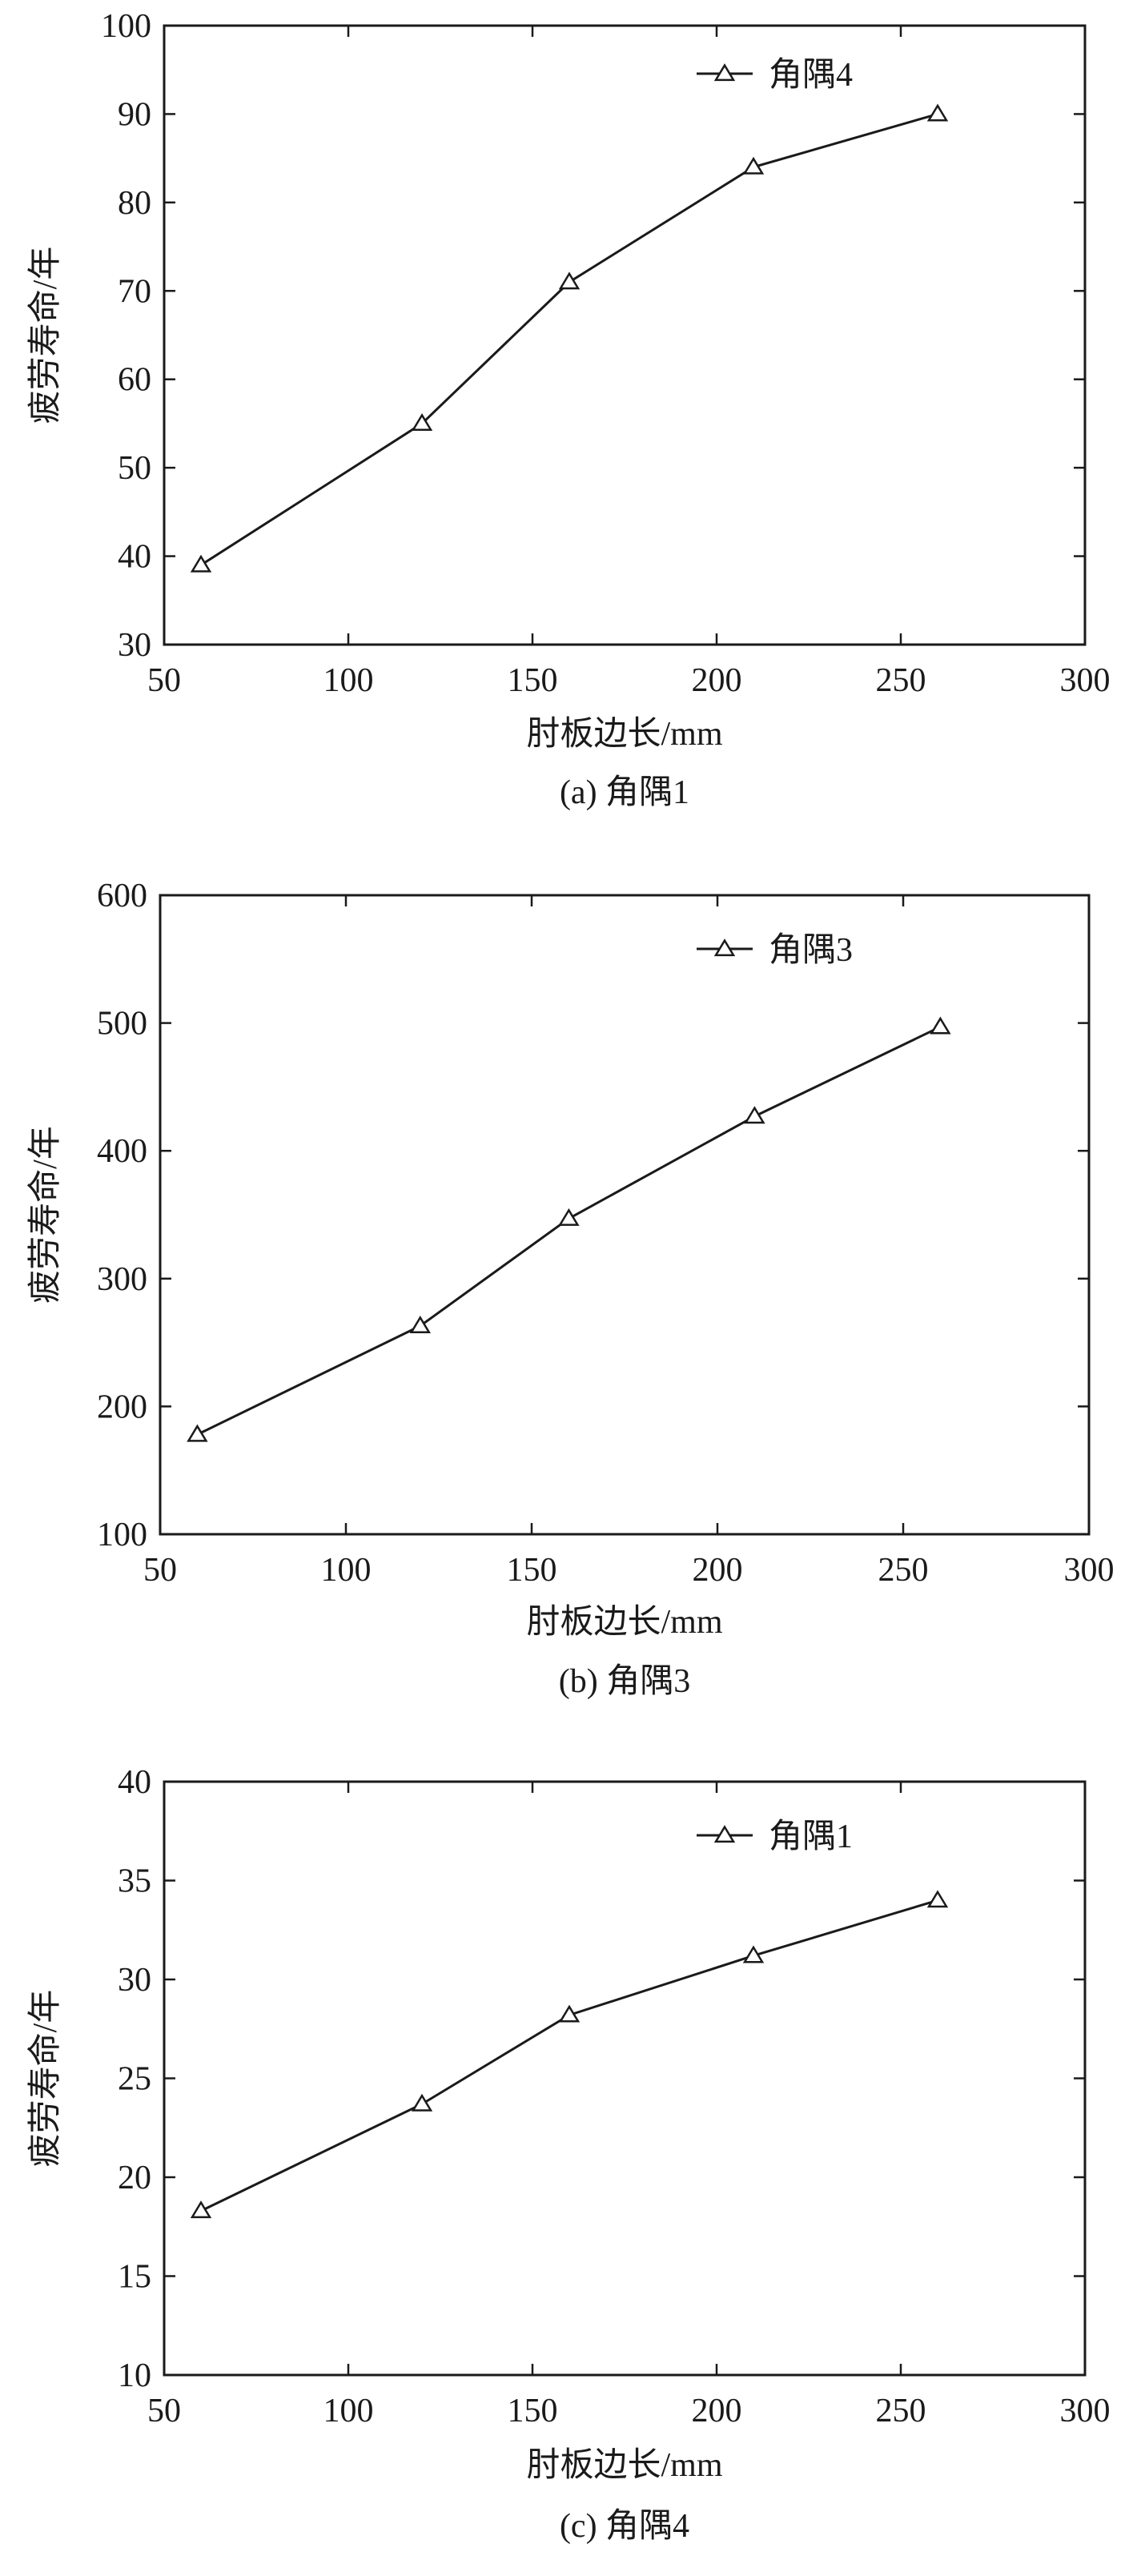 The image size is (1133, 2576). Describe the element at coordinates (134, 114) in the screenshot. I see `y-tick-label: 90` at that location.